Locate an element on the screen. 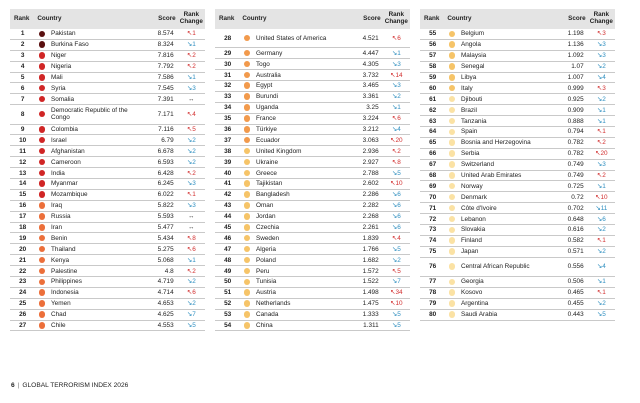  rank-change-cell: ↘4 is located at coordinates (396, 130).